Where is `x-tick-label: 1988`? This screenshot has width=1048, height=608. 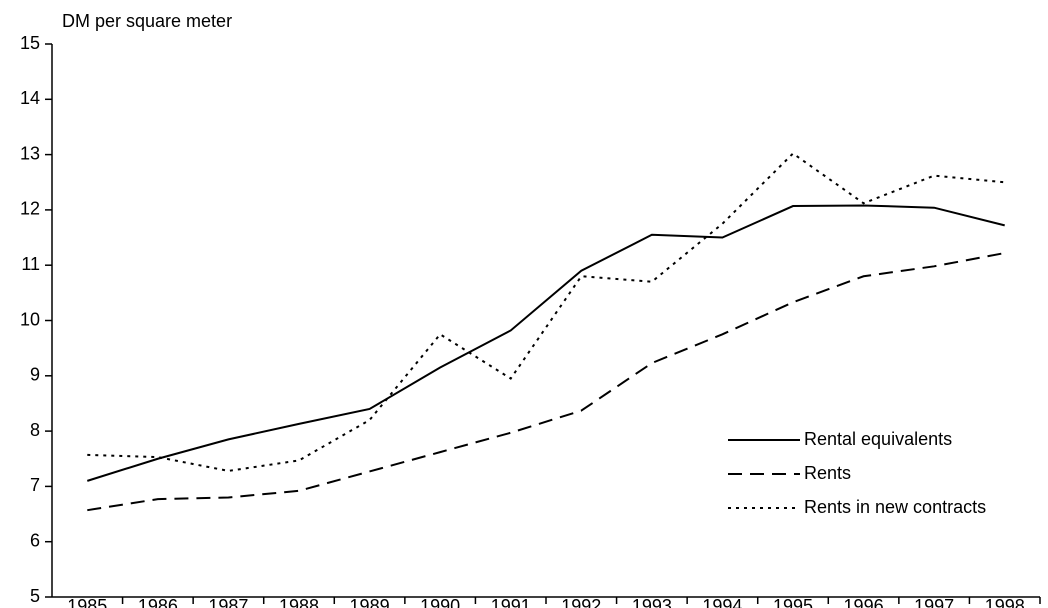 x-tick-label: 1988 is located at coordinates (299, 602).